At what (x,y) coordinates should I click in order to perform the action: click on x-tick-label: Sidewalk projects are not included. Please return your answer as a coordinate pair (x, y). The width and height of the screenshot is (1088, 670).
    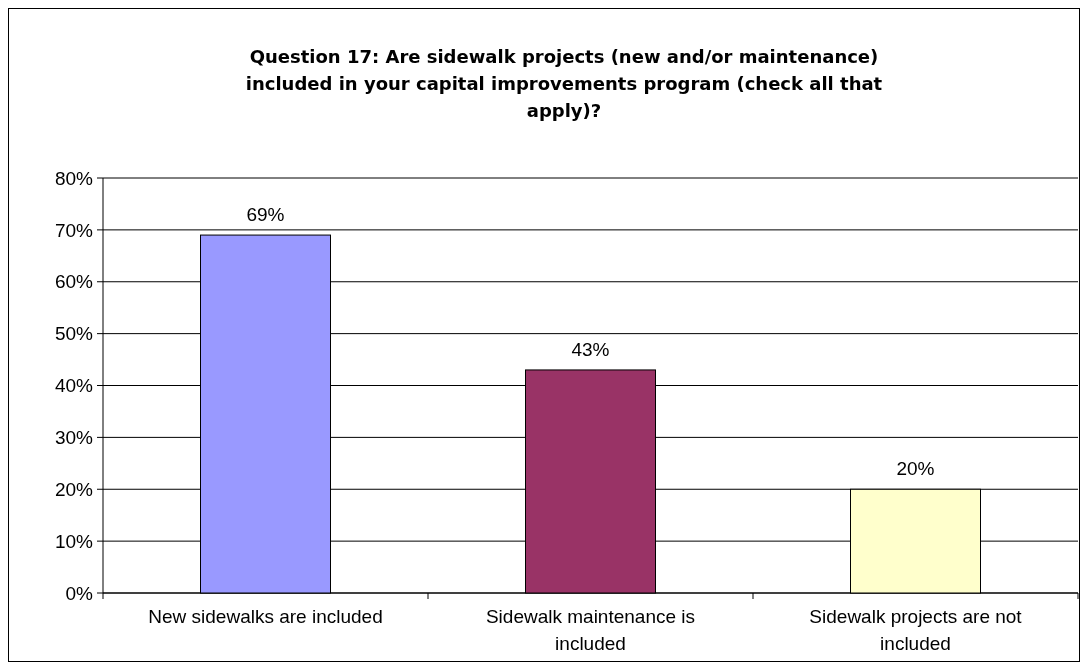
    Looking at the image, I should click on (916, 630).